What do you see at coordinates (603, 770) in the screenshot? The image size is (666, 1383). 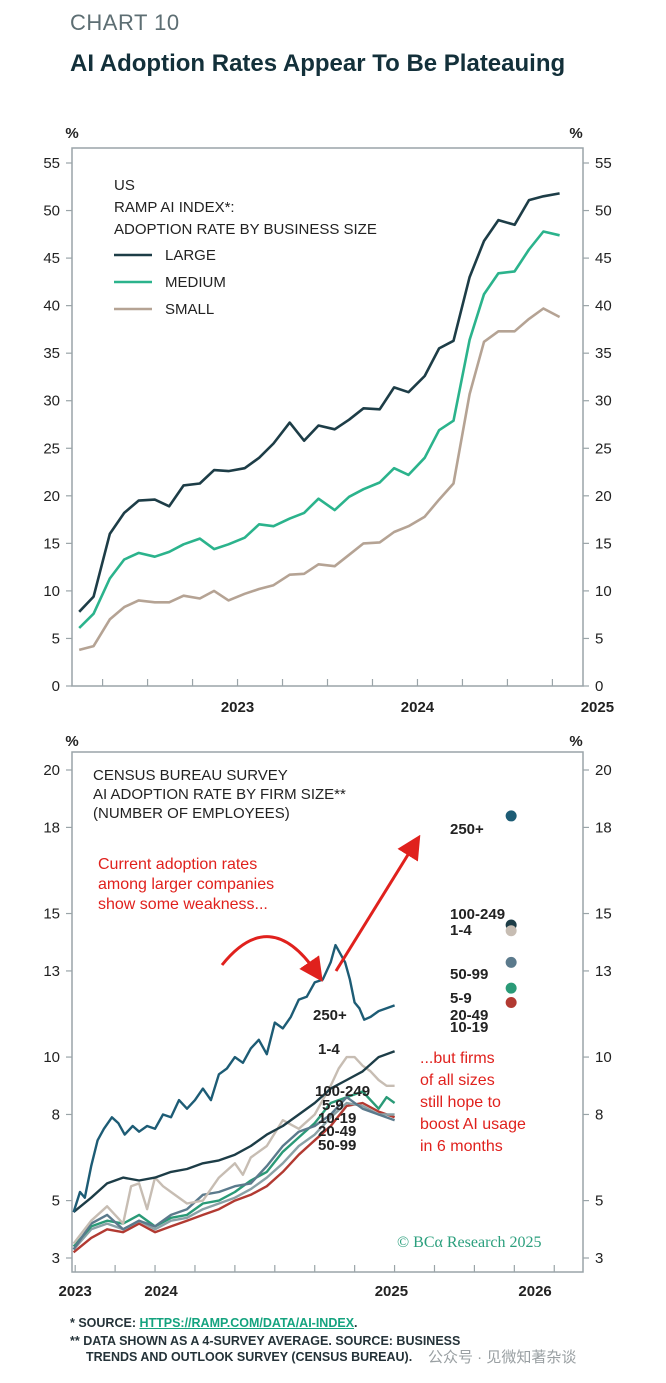 I see `bottom-ytick-label-right: 20` at bounding box center [603, 770].